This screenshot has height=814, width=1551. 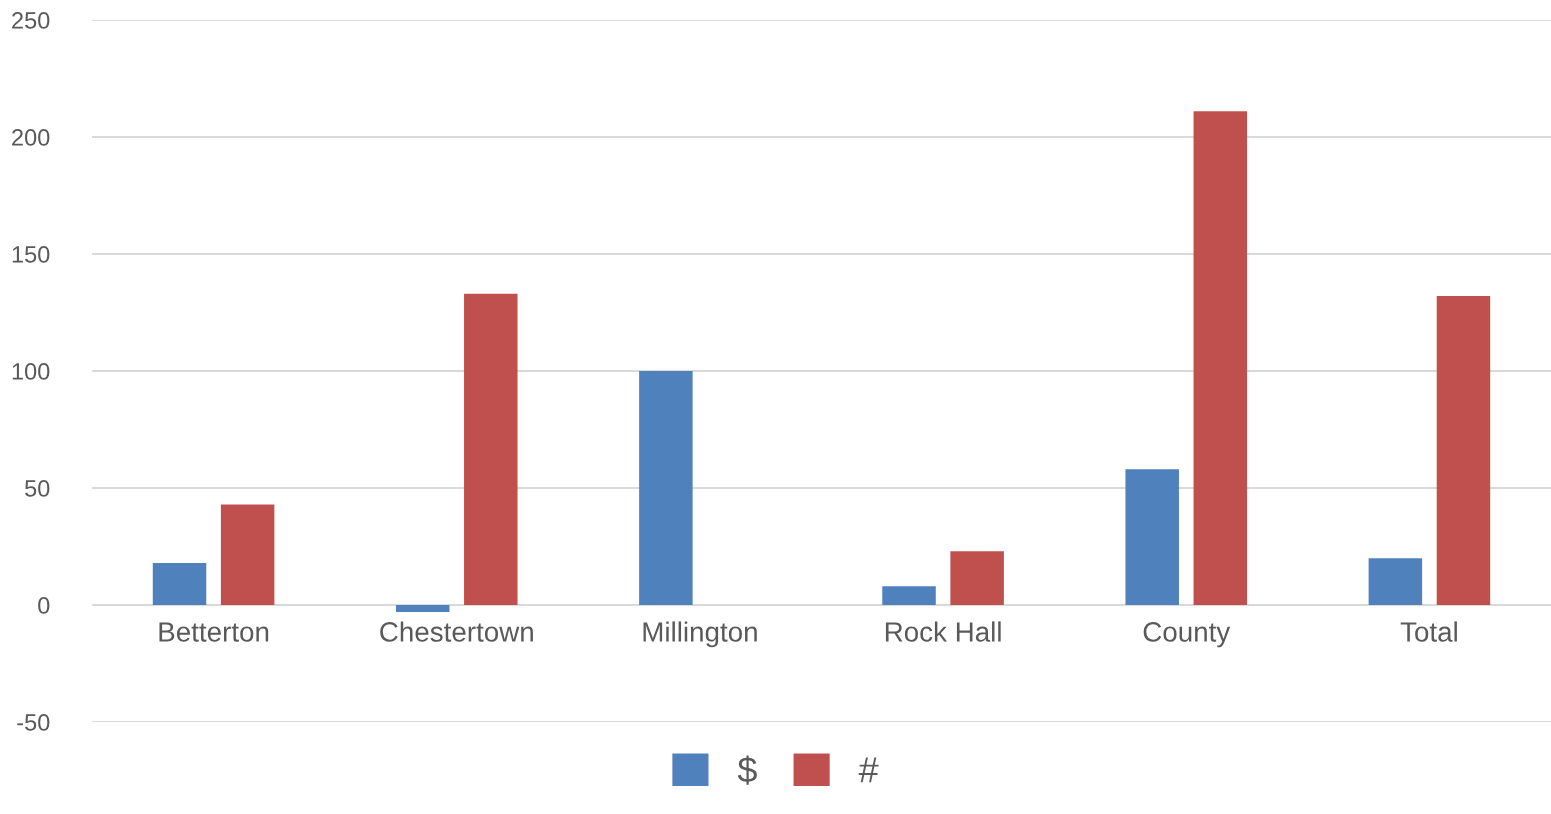 I want to click on x-tick-label: Chestertown, so click(x=456, y=631).